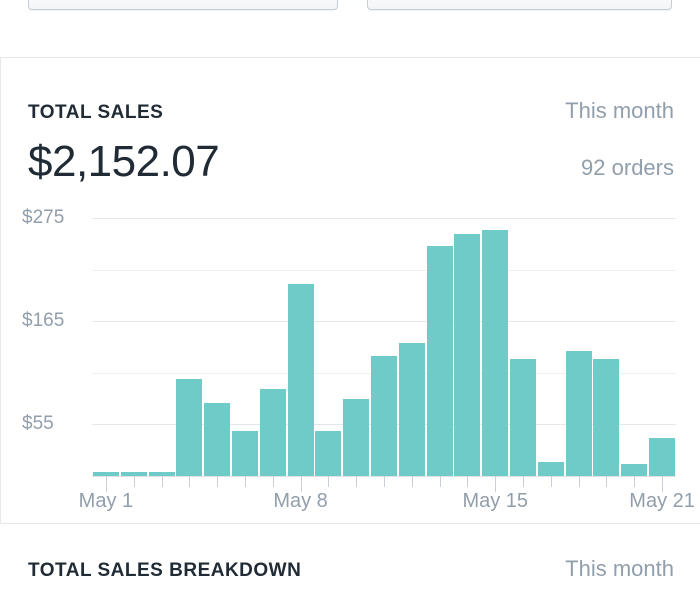 This screenshot has height=600, width=700. What do you see at coordinates (172, 1) in the screenshot?
I see `channel-filter-label: All channels` at bounding box center [172, 1].